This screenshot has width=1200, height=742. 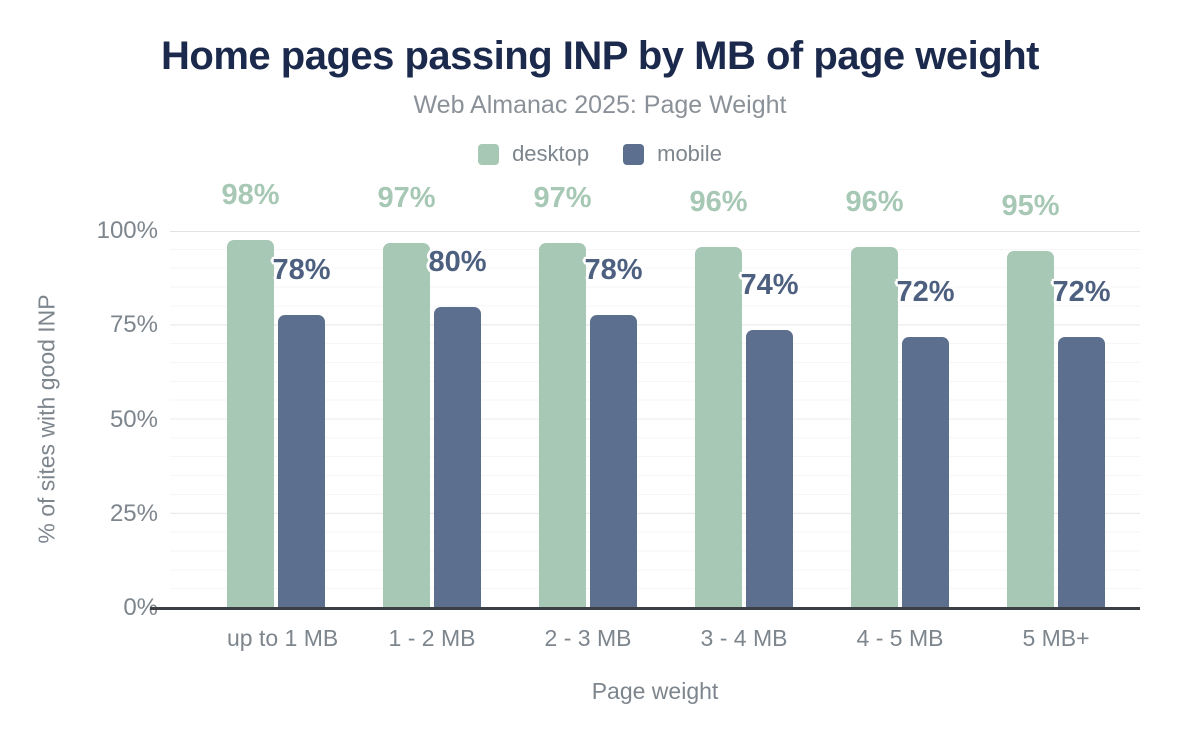 I want to click on legend-item-mobile: mobile, so click(x=672, y=154).